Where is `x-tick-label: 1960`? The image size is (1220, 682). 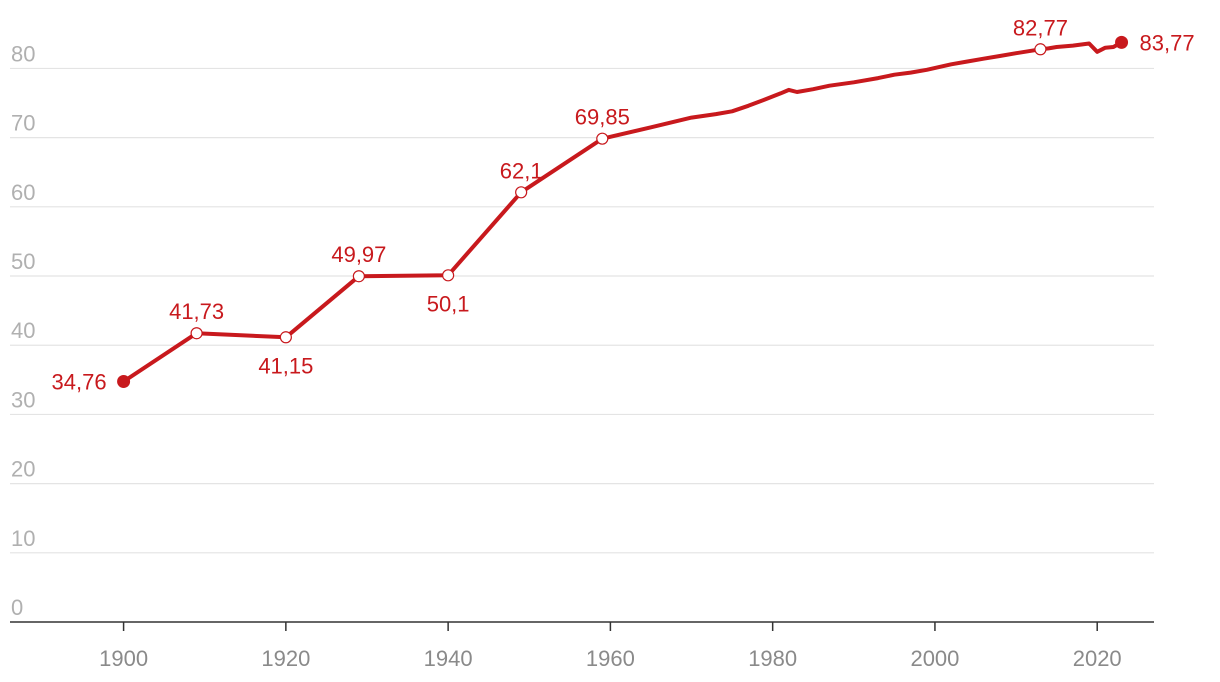
x-tick-label: 1960 is located at coordinates (610, 658).